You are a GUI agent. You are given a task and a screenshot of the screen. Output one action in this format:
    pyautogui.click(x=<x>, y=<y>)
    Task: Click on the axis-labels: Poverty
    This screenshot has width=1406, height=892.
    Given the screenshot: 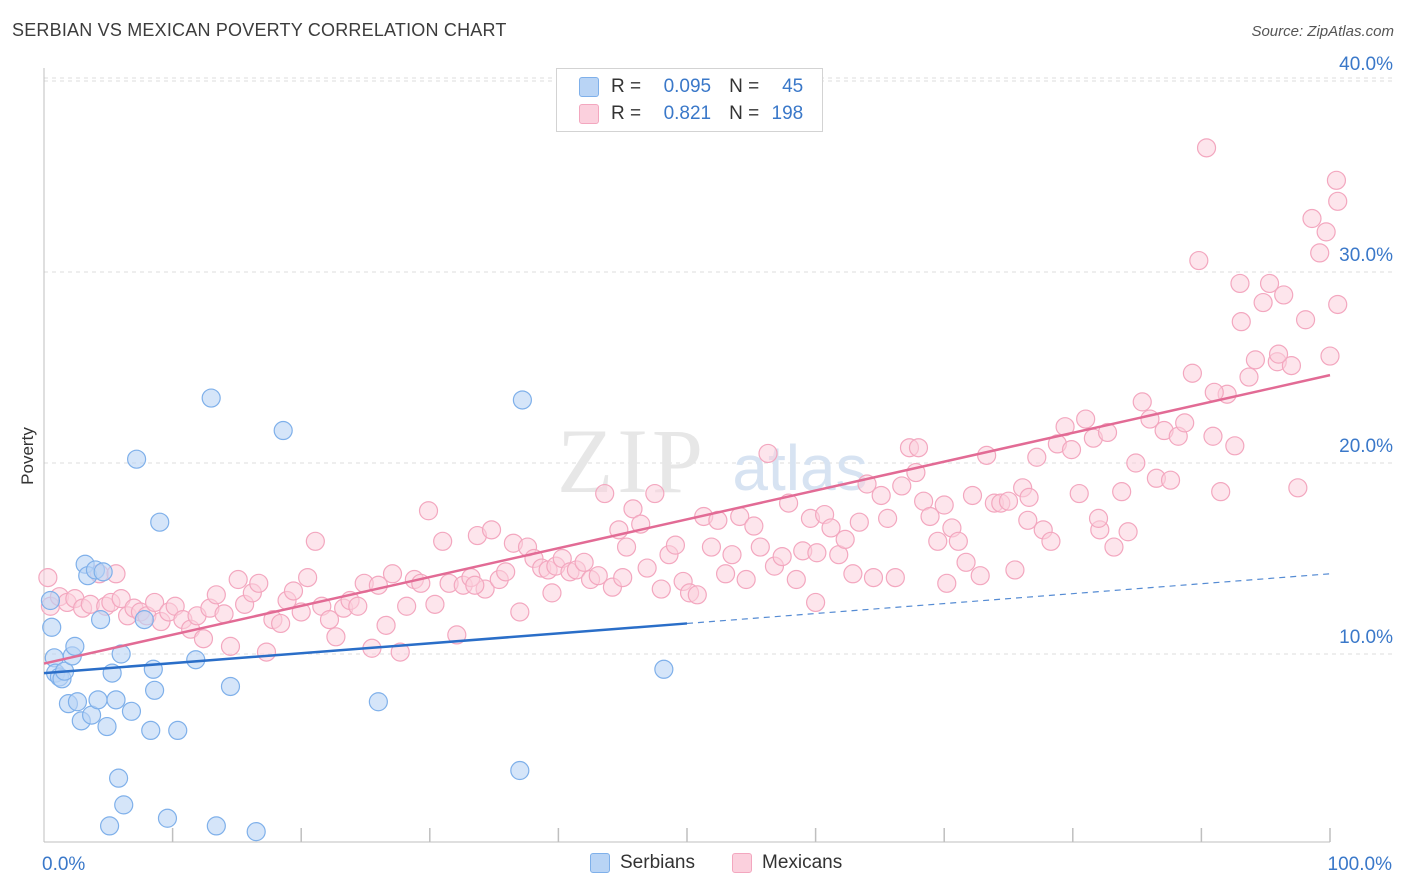 What is the action you would take?
    pyautogui.click(x=27, y=456)
    